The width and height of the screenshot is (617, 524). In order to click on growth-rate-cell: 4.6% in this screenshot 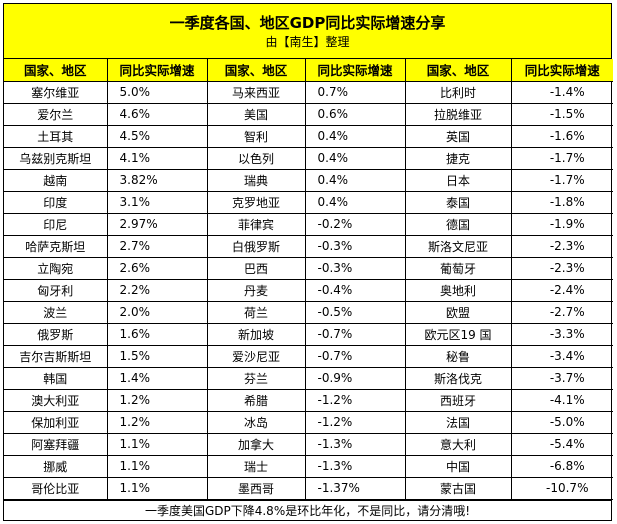, I will do `click(157, 114)`.